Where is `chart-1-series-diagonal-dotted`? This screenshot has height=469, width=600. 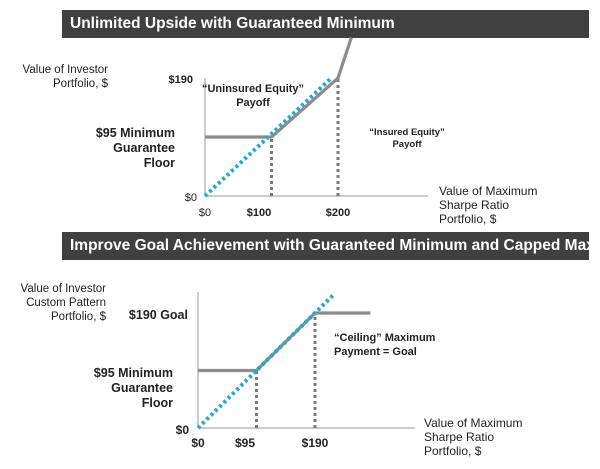
chart-1-series-diagonal-dotted is located at coordinates (268, 137).